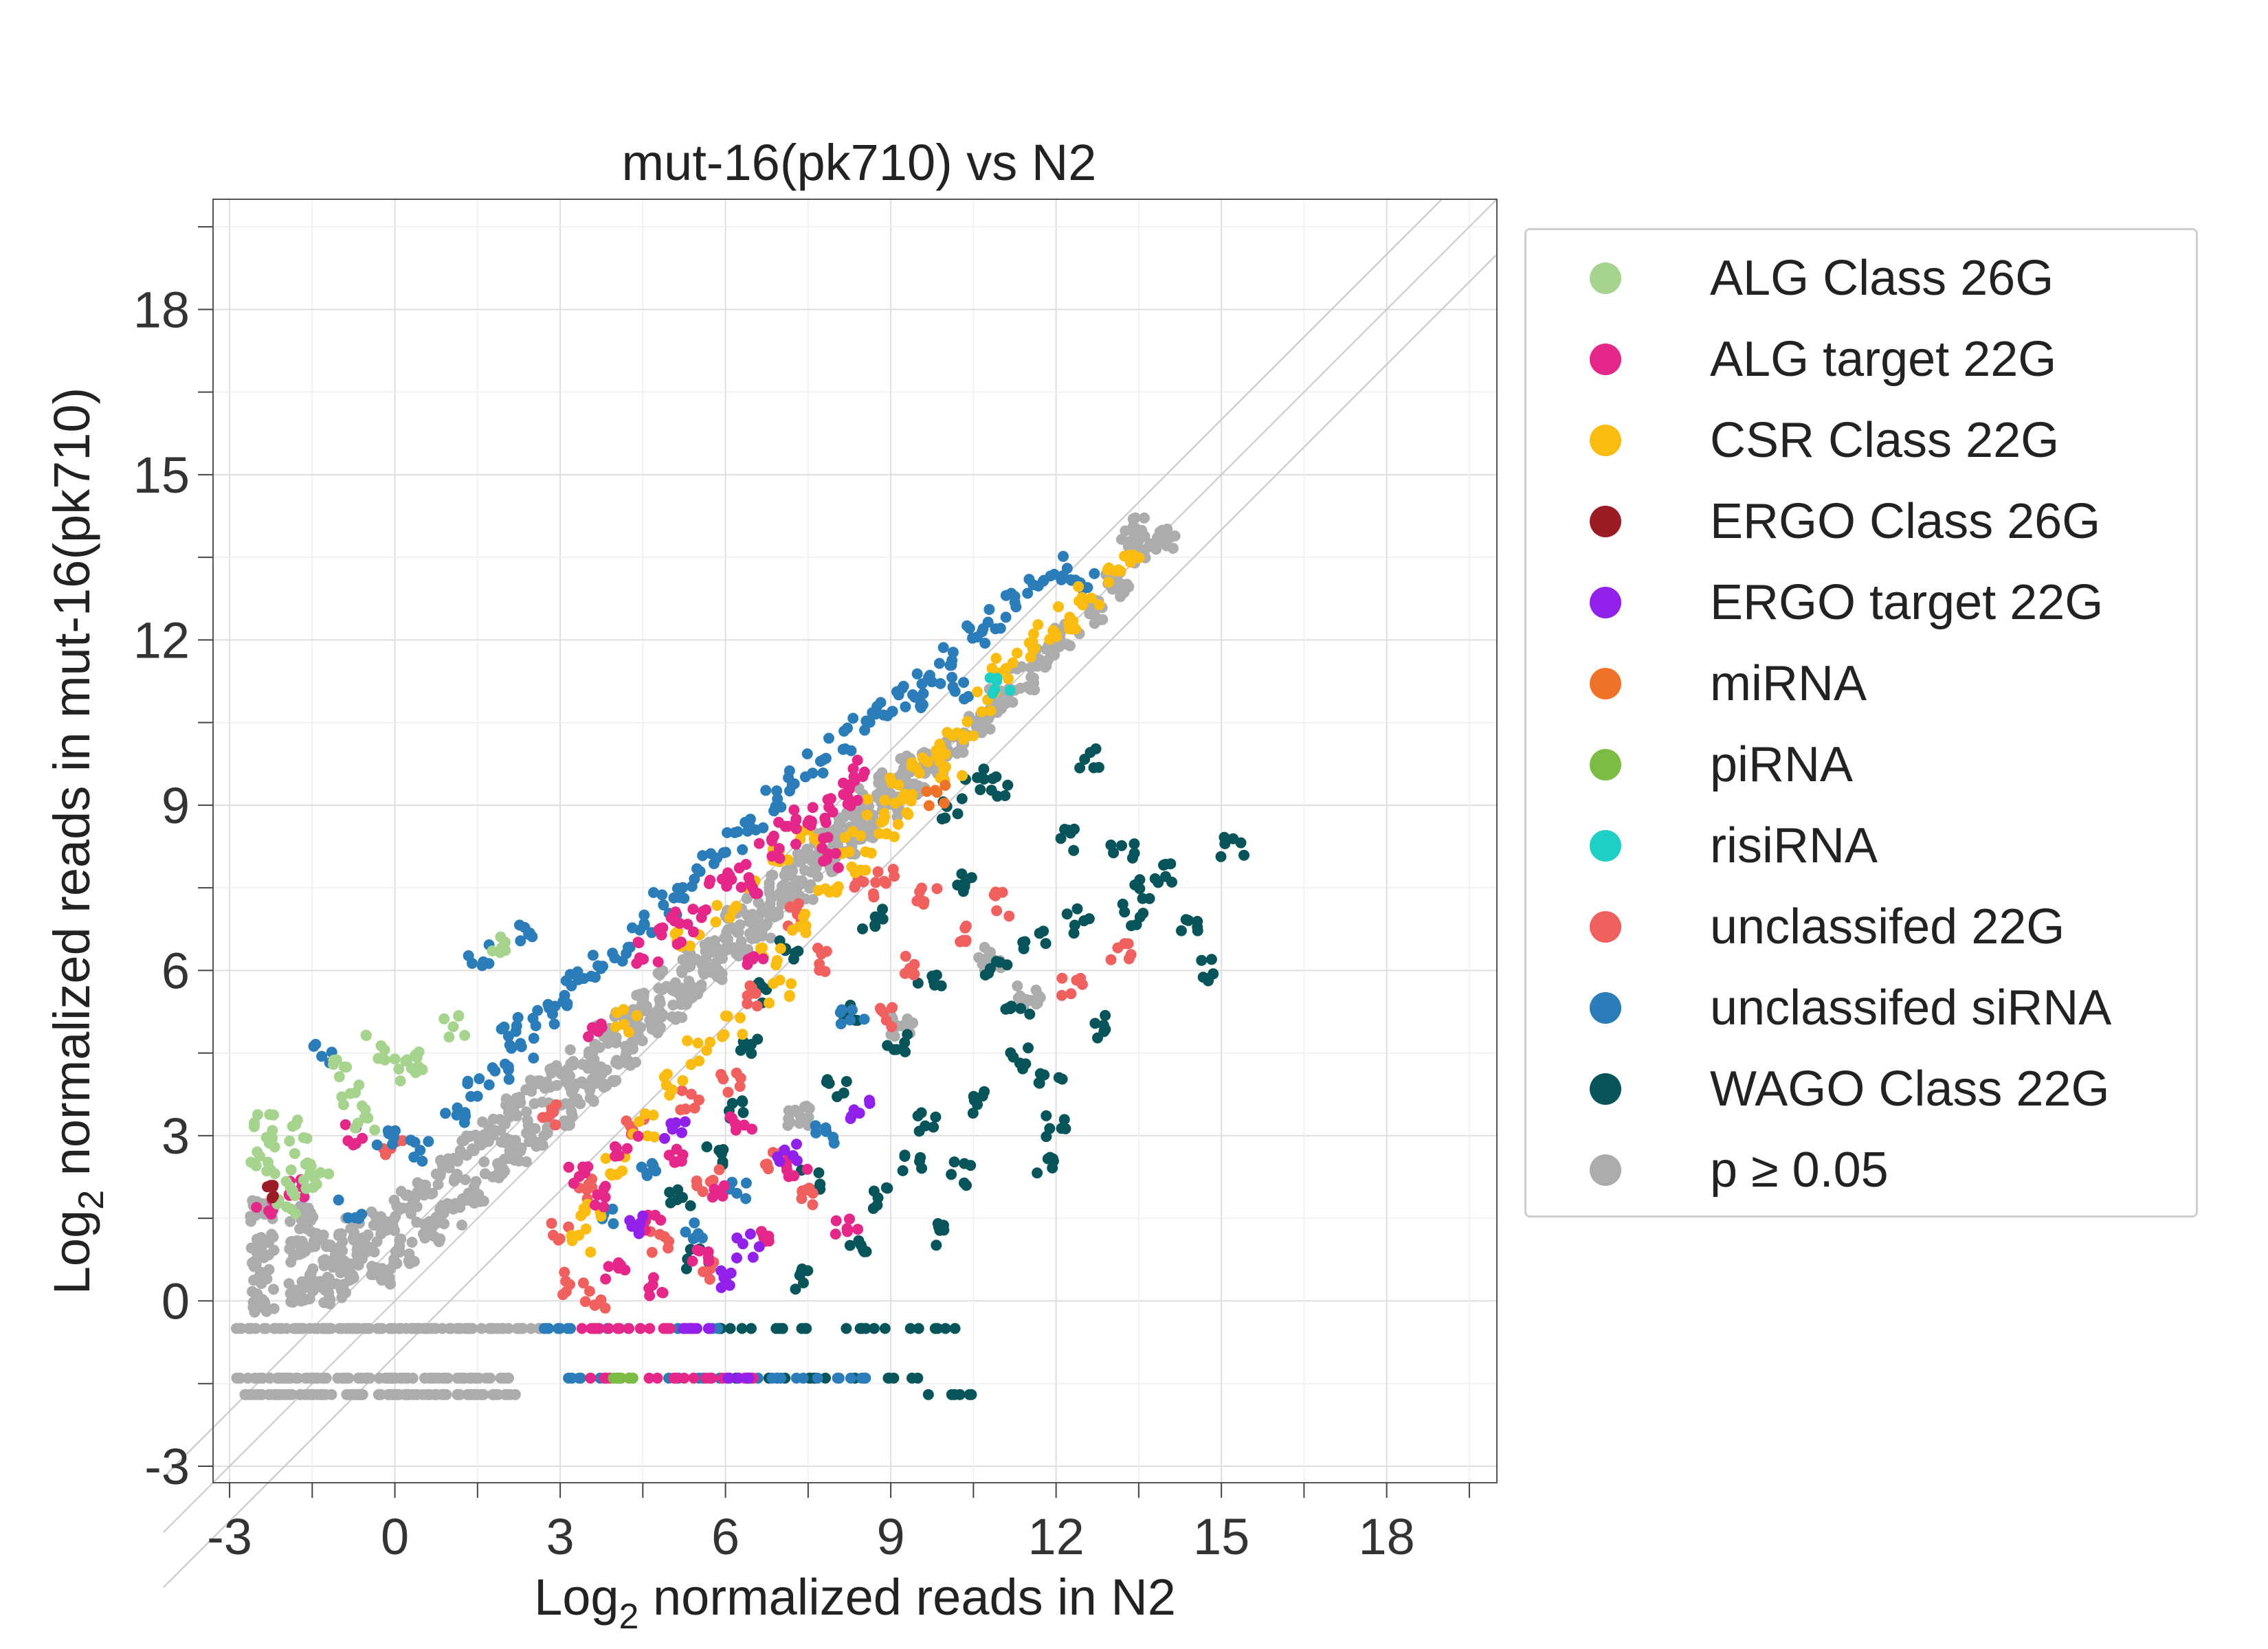 This screenshot has height=1649, width=2268. Describe the element at coordinates (1221, 1536) in the screenshot. I see `x-tick-label: 15` at that location.